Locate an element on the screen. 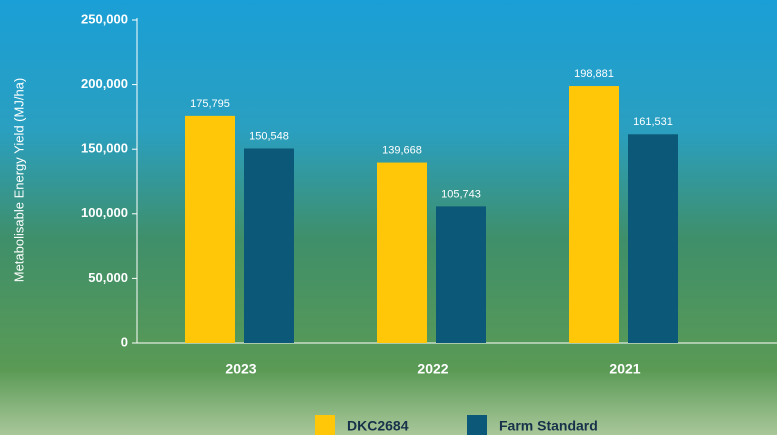  y-tick-label: 200,000 is located at coordinates (104, 83).